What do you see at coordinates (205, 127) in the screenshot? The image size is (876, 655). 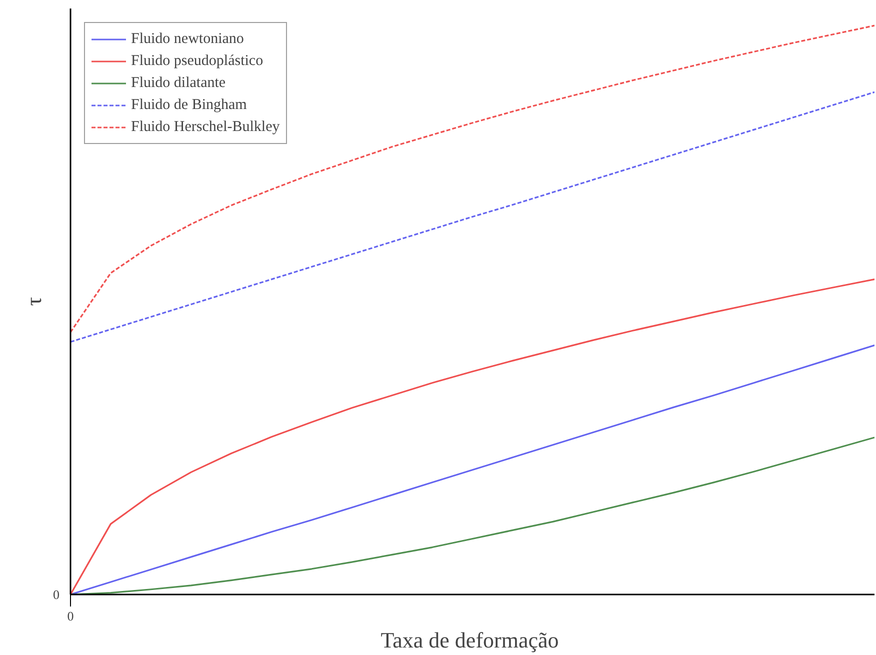 I see `legend-label: Fluido Herschel-Bulkley` at bounding box center [205, 127].